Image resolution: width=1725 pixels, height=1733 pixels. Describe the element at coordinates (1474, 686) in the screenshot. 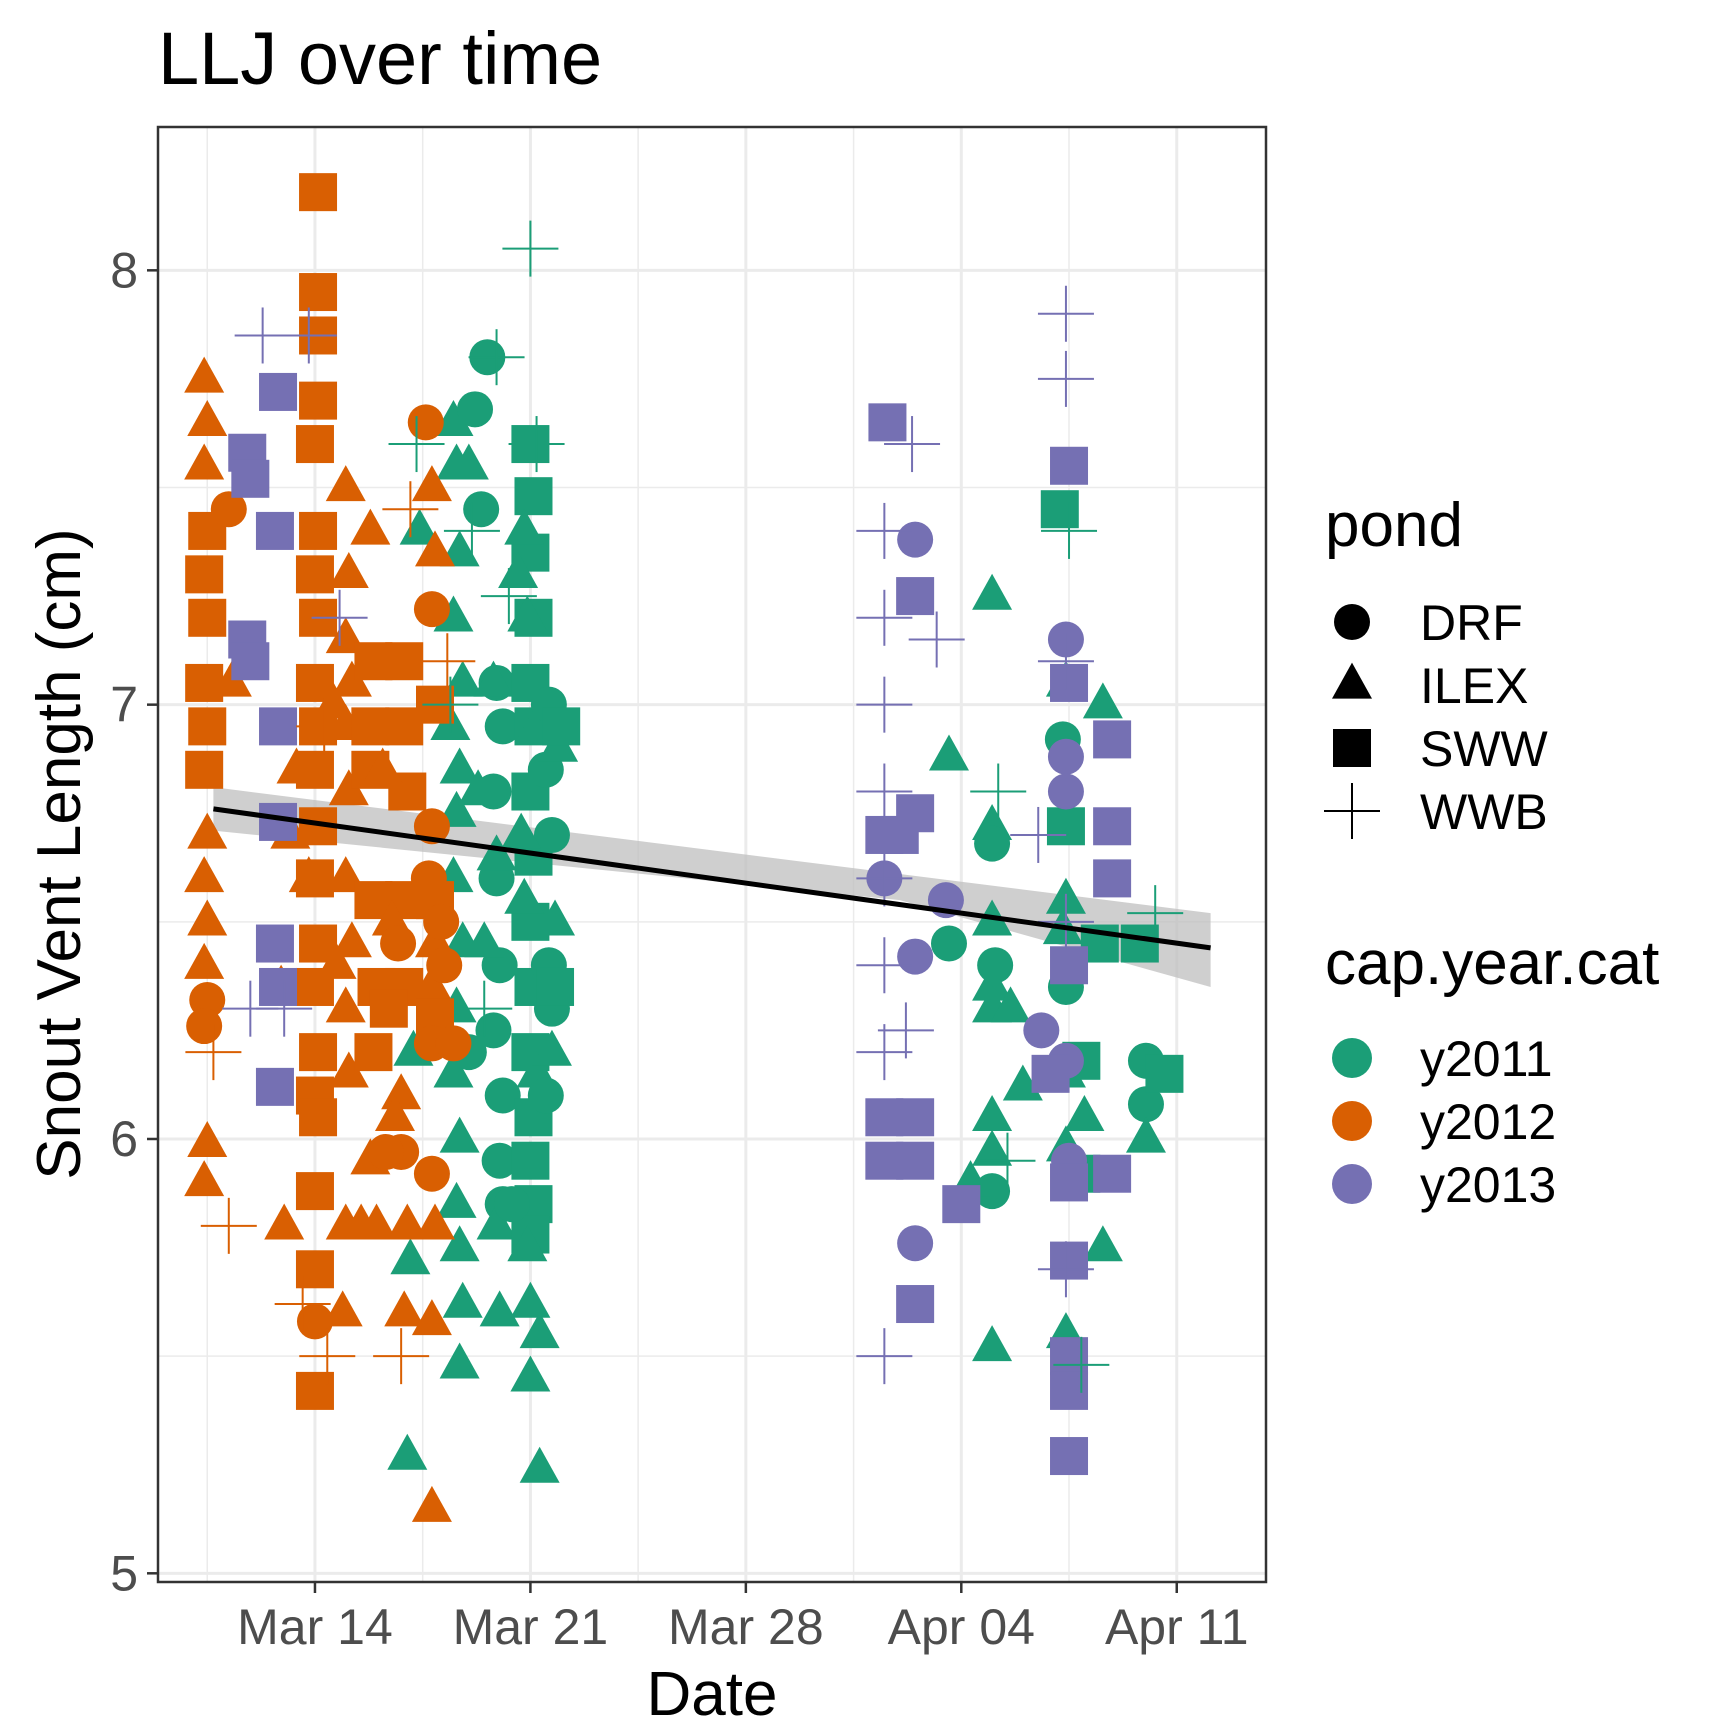

I see `legend-label-ilex: ILEX` at that location.